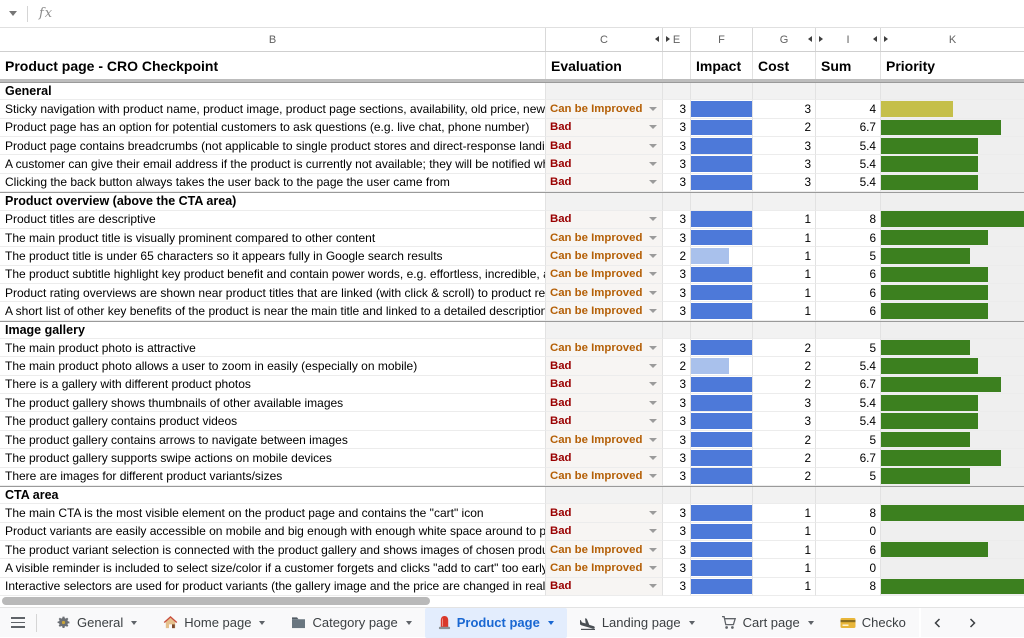 This screenshot has height=638, width=1024. Describe the element at coordinates (848, 109) in the screenshot. I see `sum-cell: 4` at that location.